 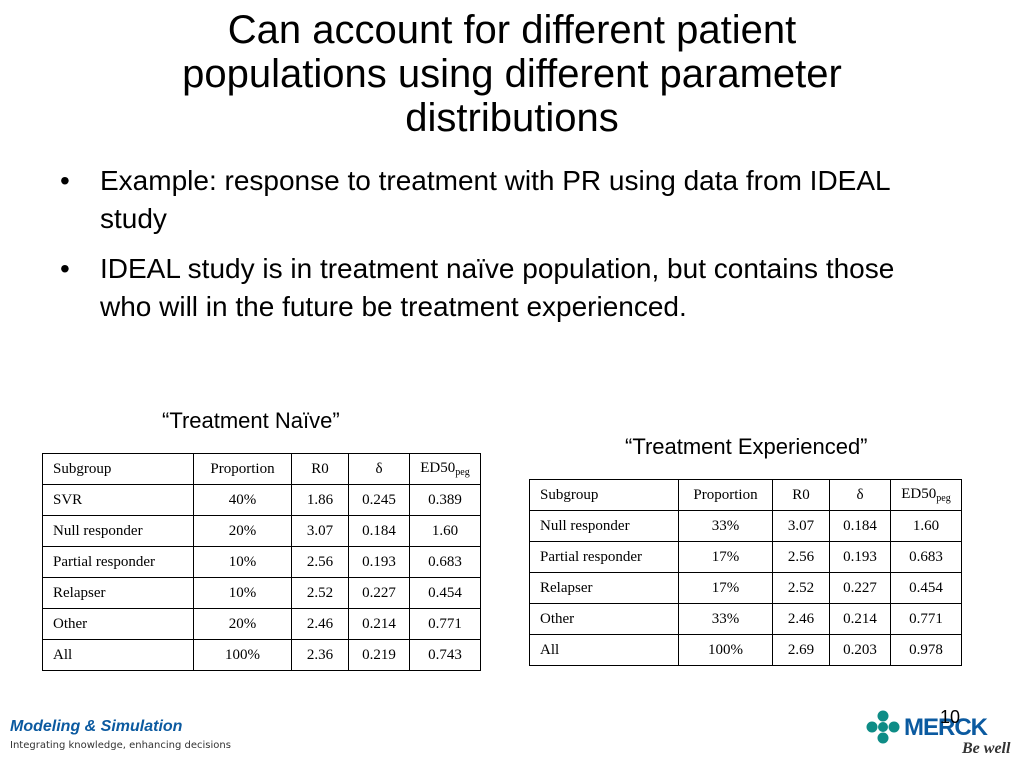 What do you see at coordinates (926, 650) in the screenshot?
I see `table-cell: 0.978` at bounding box center [926, 650].